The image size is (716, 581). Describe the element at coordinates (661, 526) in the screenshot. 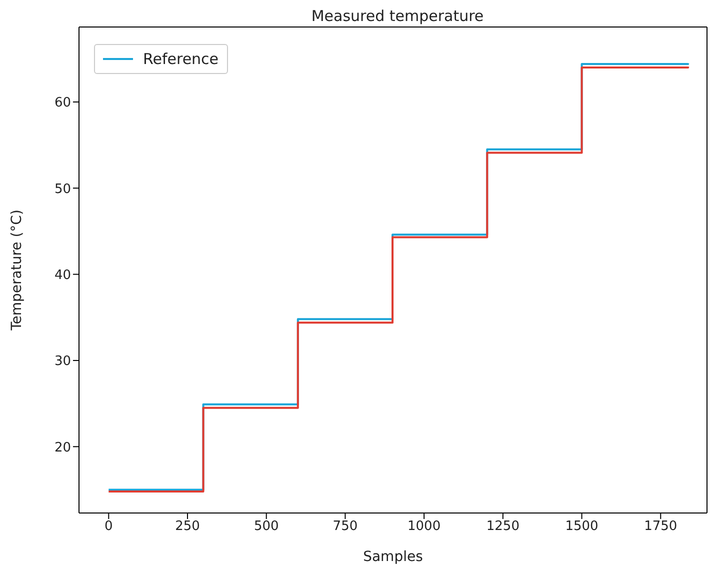

I see `x-tick-label: 1750` at that location.